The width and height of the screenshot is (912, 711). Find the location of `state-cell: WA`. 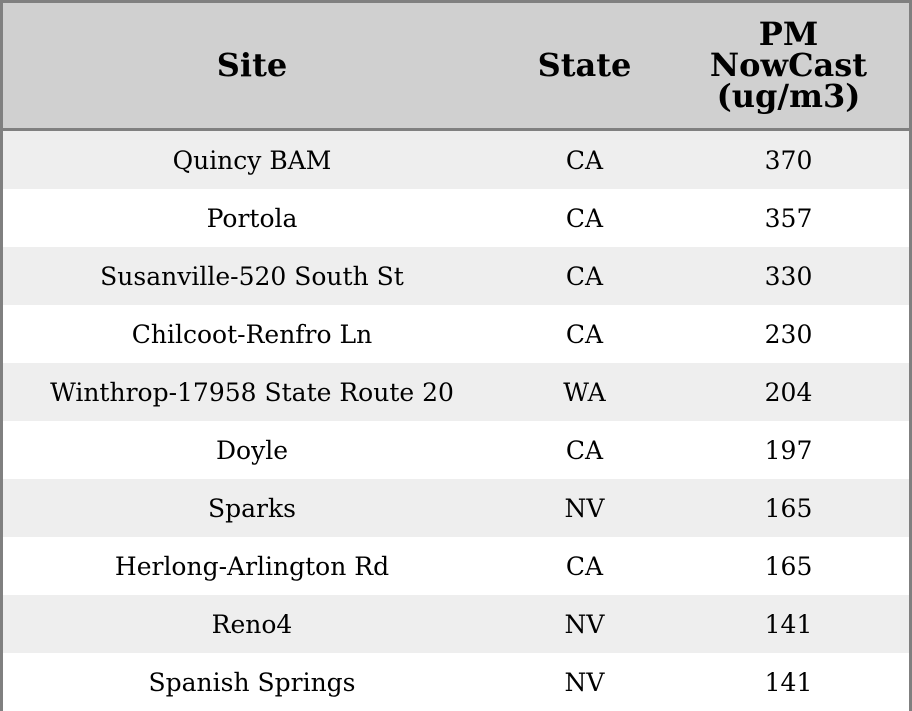

state-cell: WA is located at coordinates (584, 392).